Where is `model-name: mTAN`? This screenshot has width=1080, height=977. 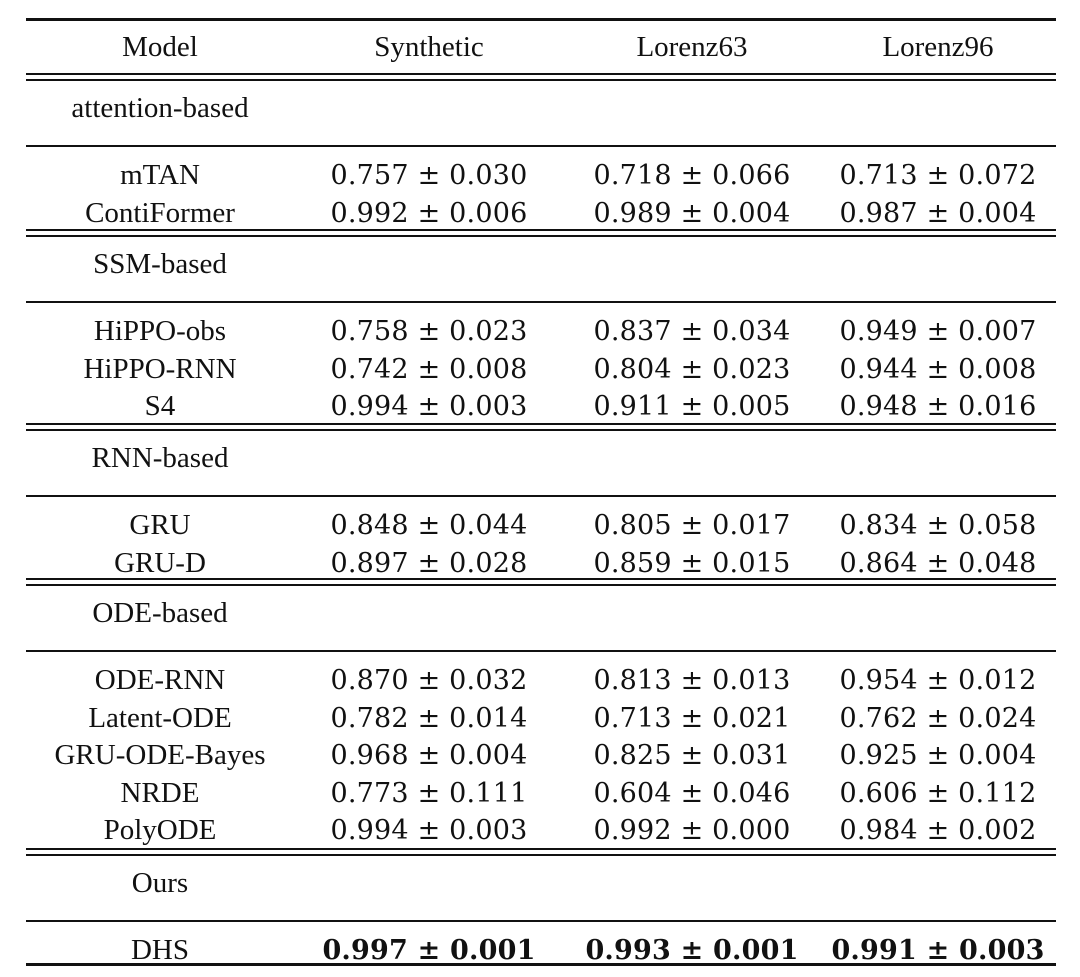 model-name: mTAN is located at coordinates (160, 175).